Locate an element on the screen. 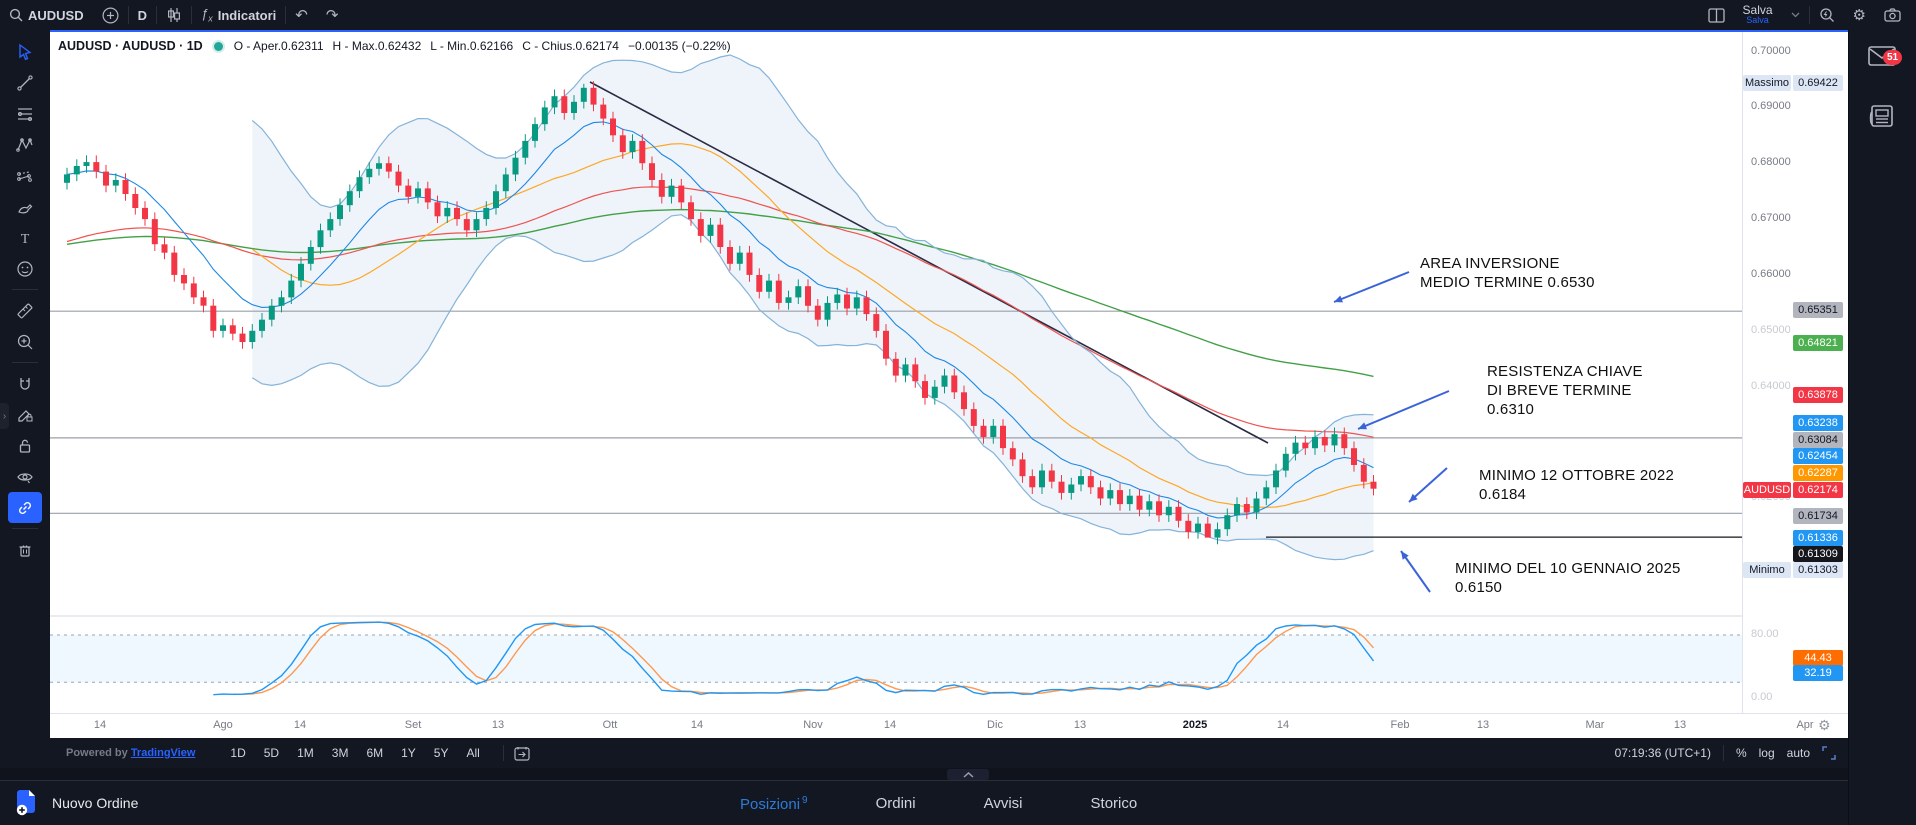  ruler-icon is located at coordinates (25, 310).